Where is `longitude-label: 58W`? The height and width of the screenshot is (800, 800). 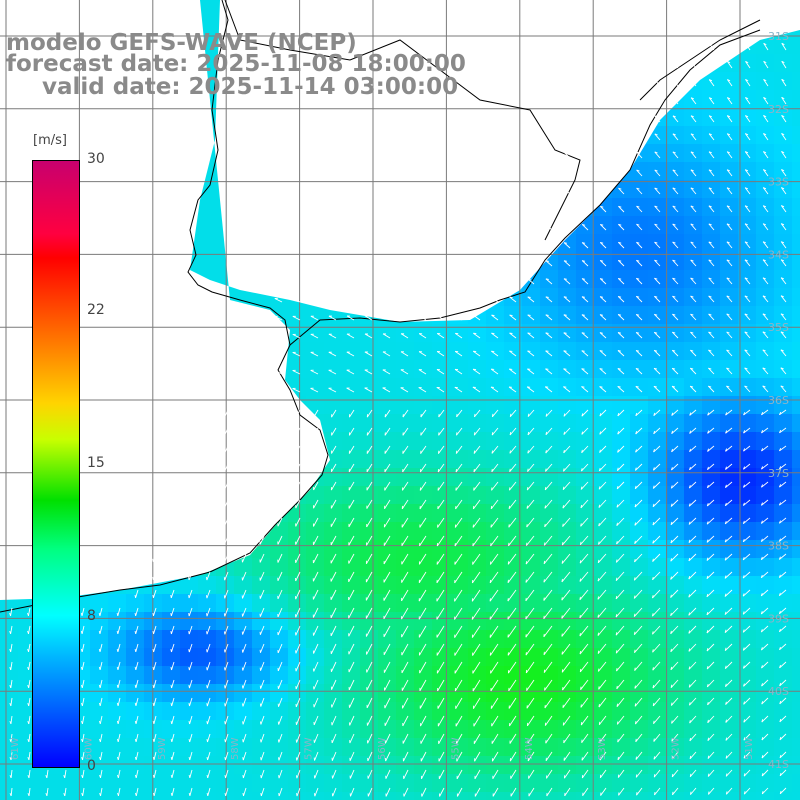
longitude-label: 58W is located at coordinates (235, 748).